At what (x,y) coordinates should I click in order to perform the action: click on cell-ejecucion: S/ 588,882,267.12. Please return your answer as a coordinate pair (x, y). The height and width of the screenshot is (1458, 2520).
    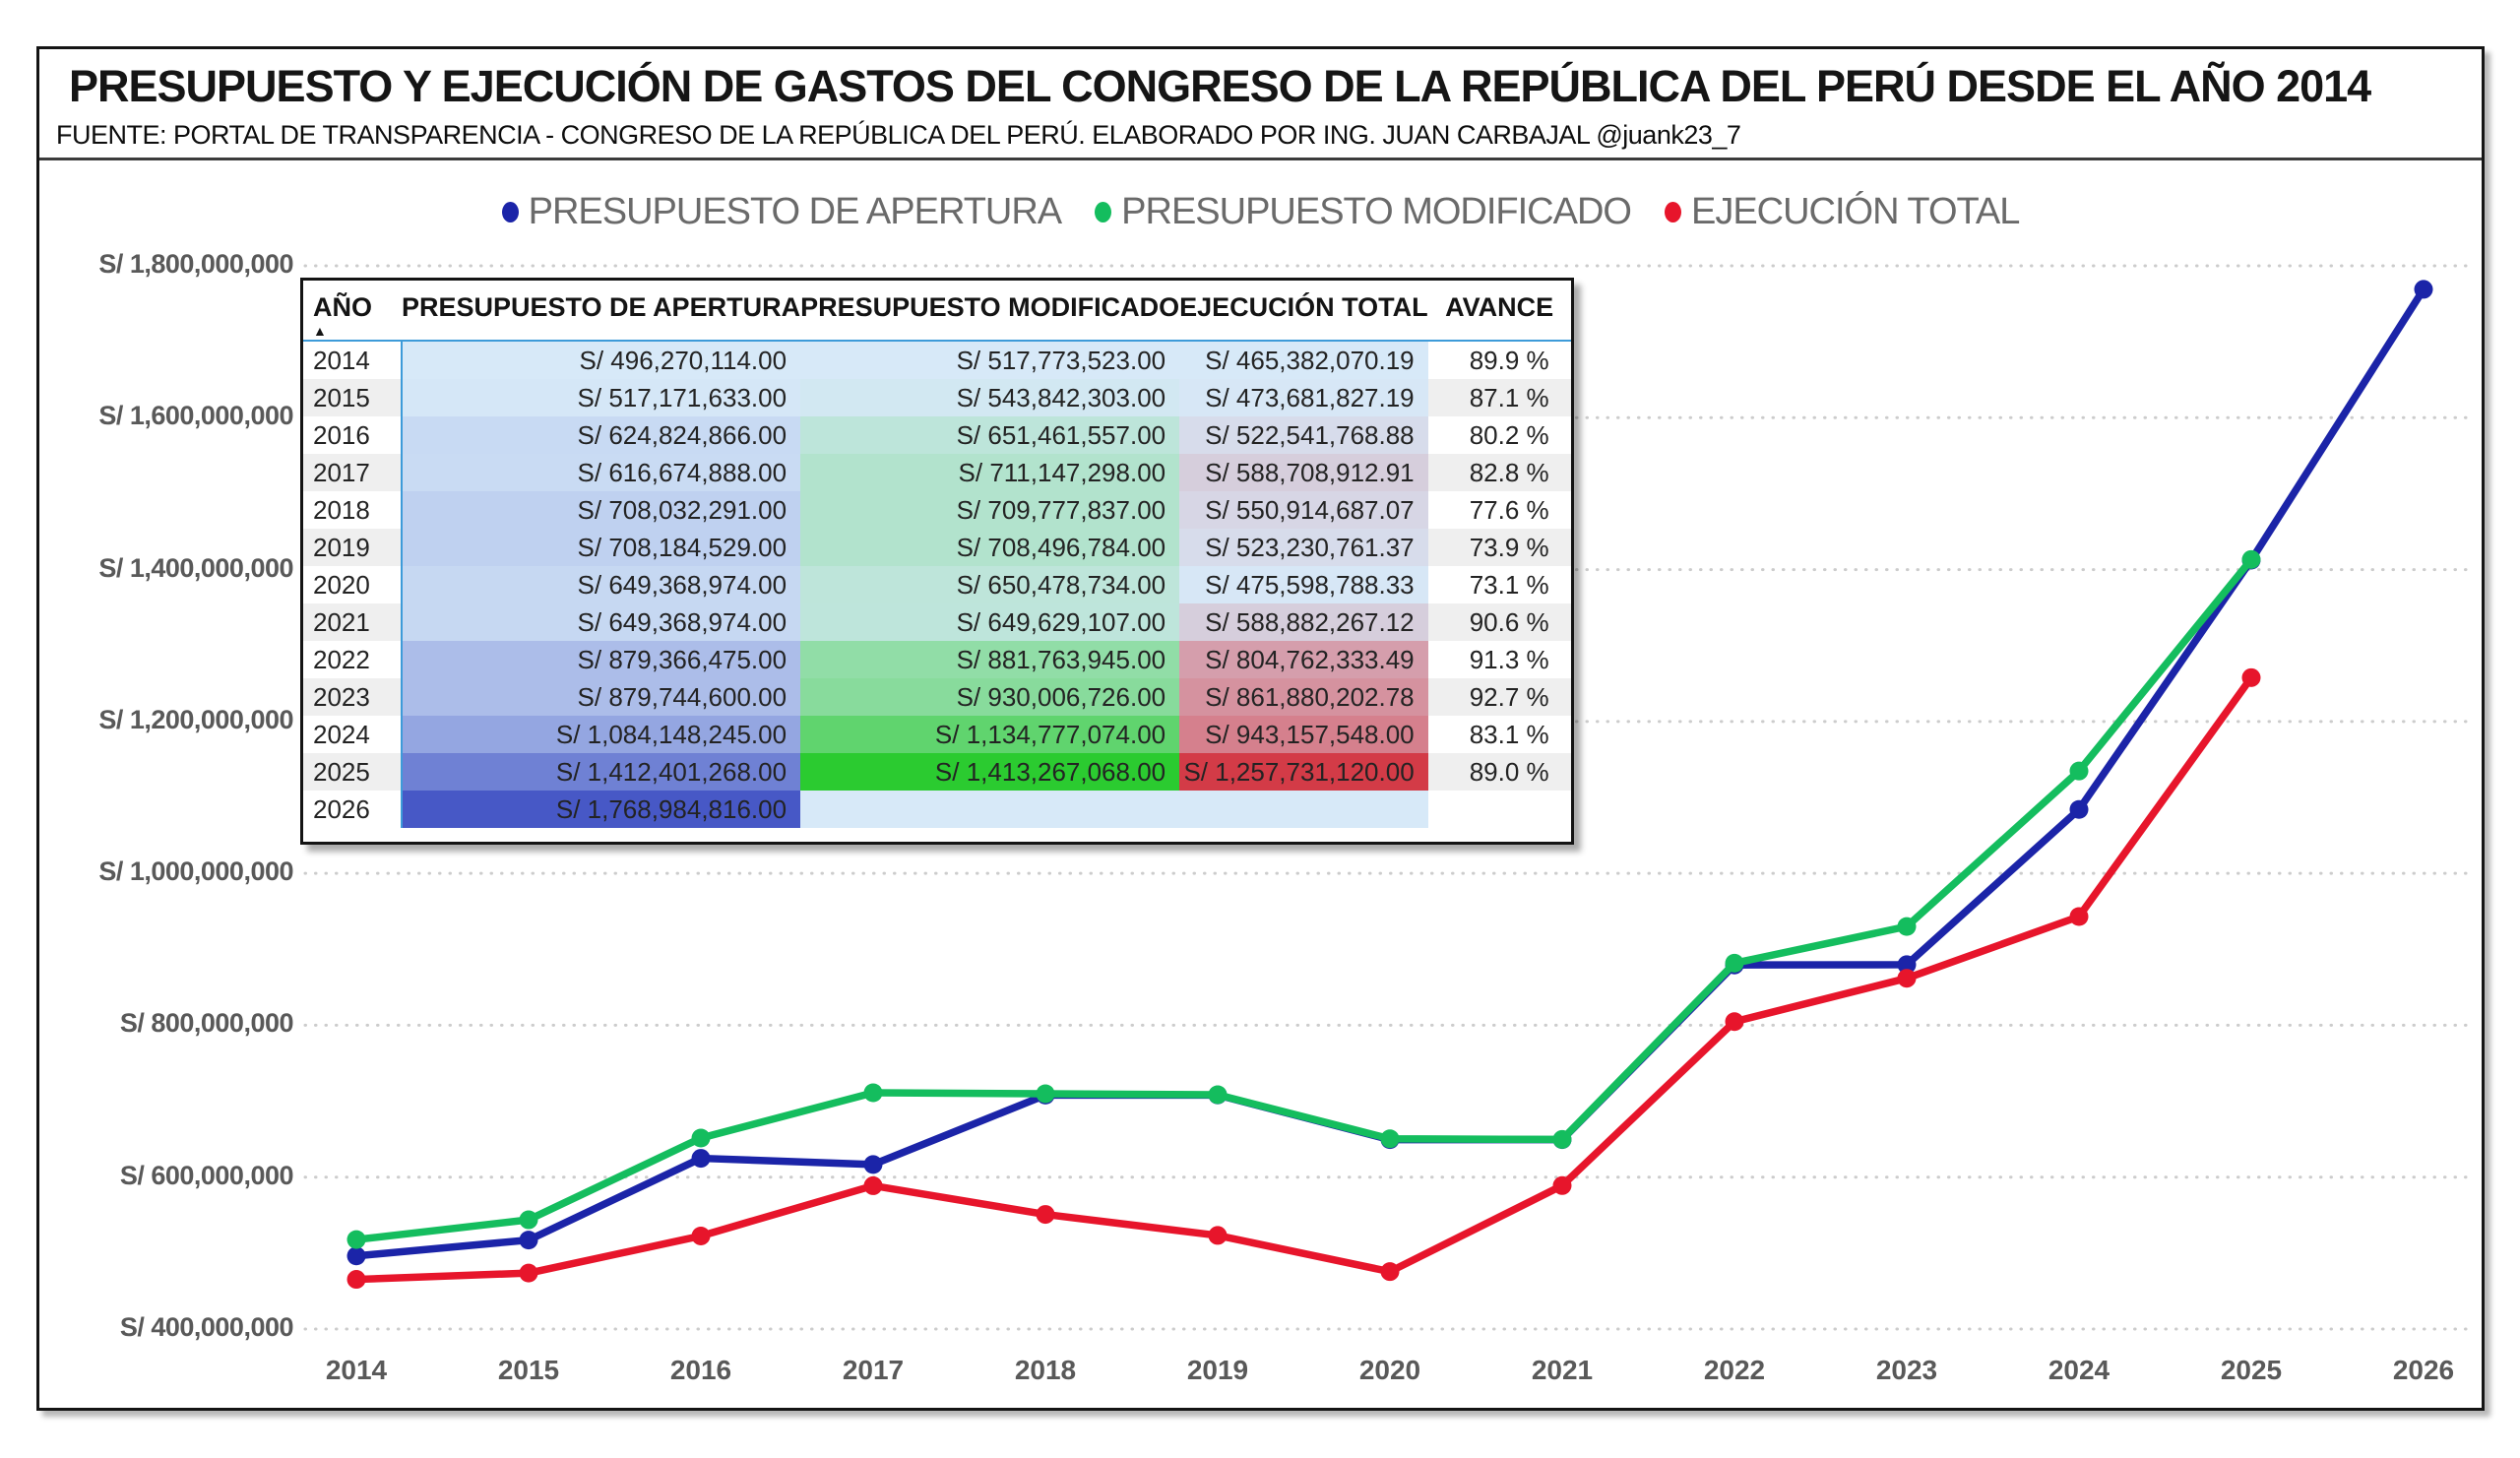
    Looking at the image, I should click on (1303, 622).